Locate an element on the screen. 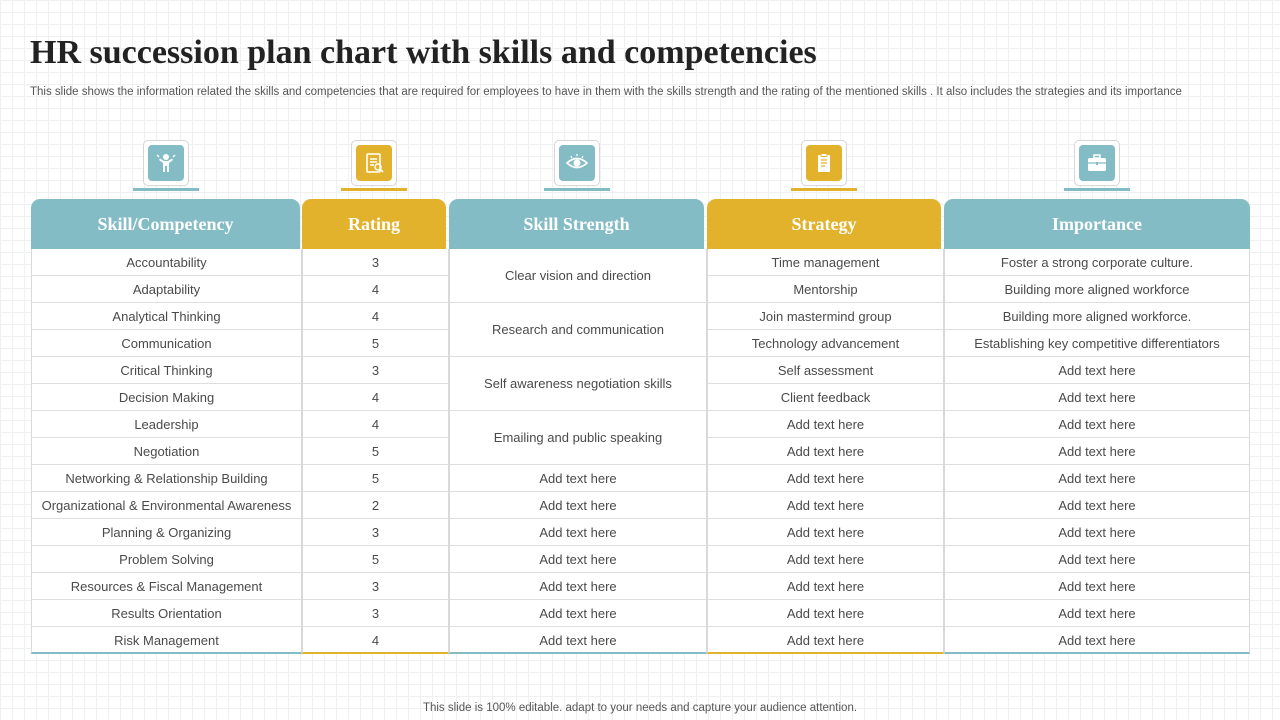  table-cell: Self awareness negotiation skills is located at coordinates (578, 384).